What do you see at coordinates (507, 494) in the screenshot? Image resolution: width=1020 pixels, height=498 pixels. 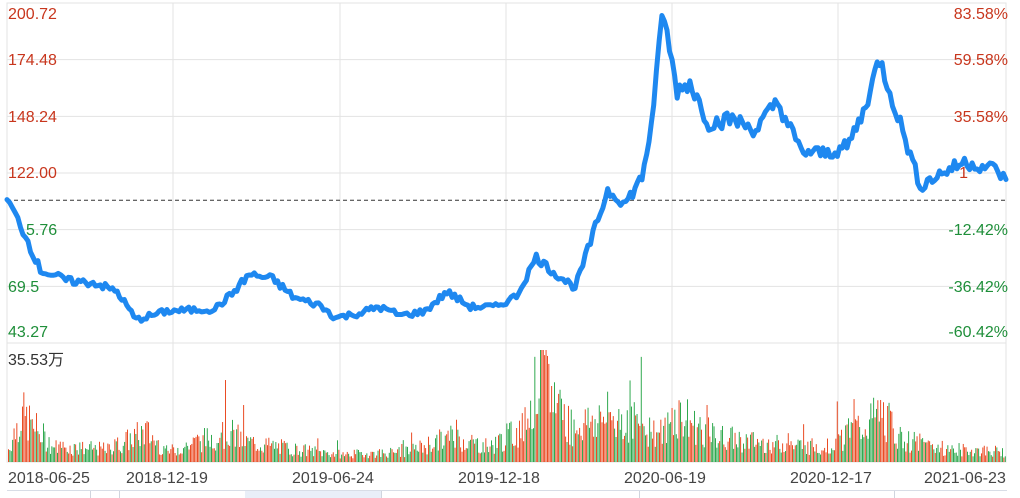 I see `range-navigator` at bounding box center [507, 494].